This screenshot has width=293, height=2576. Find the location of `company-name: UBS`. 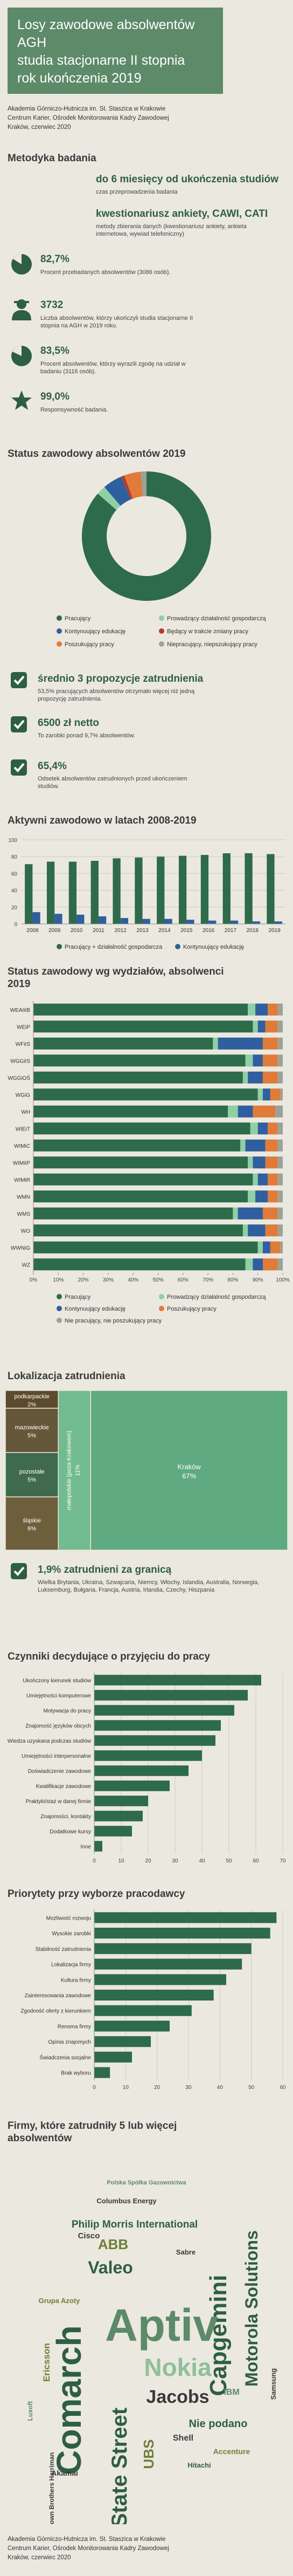

company-name: UBS is located at coordinates (149, 2454).